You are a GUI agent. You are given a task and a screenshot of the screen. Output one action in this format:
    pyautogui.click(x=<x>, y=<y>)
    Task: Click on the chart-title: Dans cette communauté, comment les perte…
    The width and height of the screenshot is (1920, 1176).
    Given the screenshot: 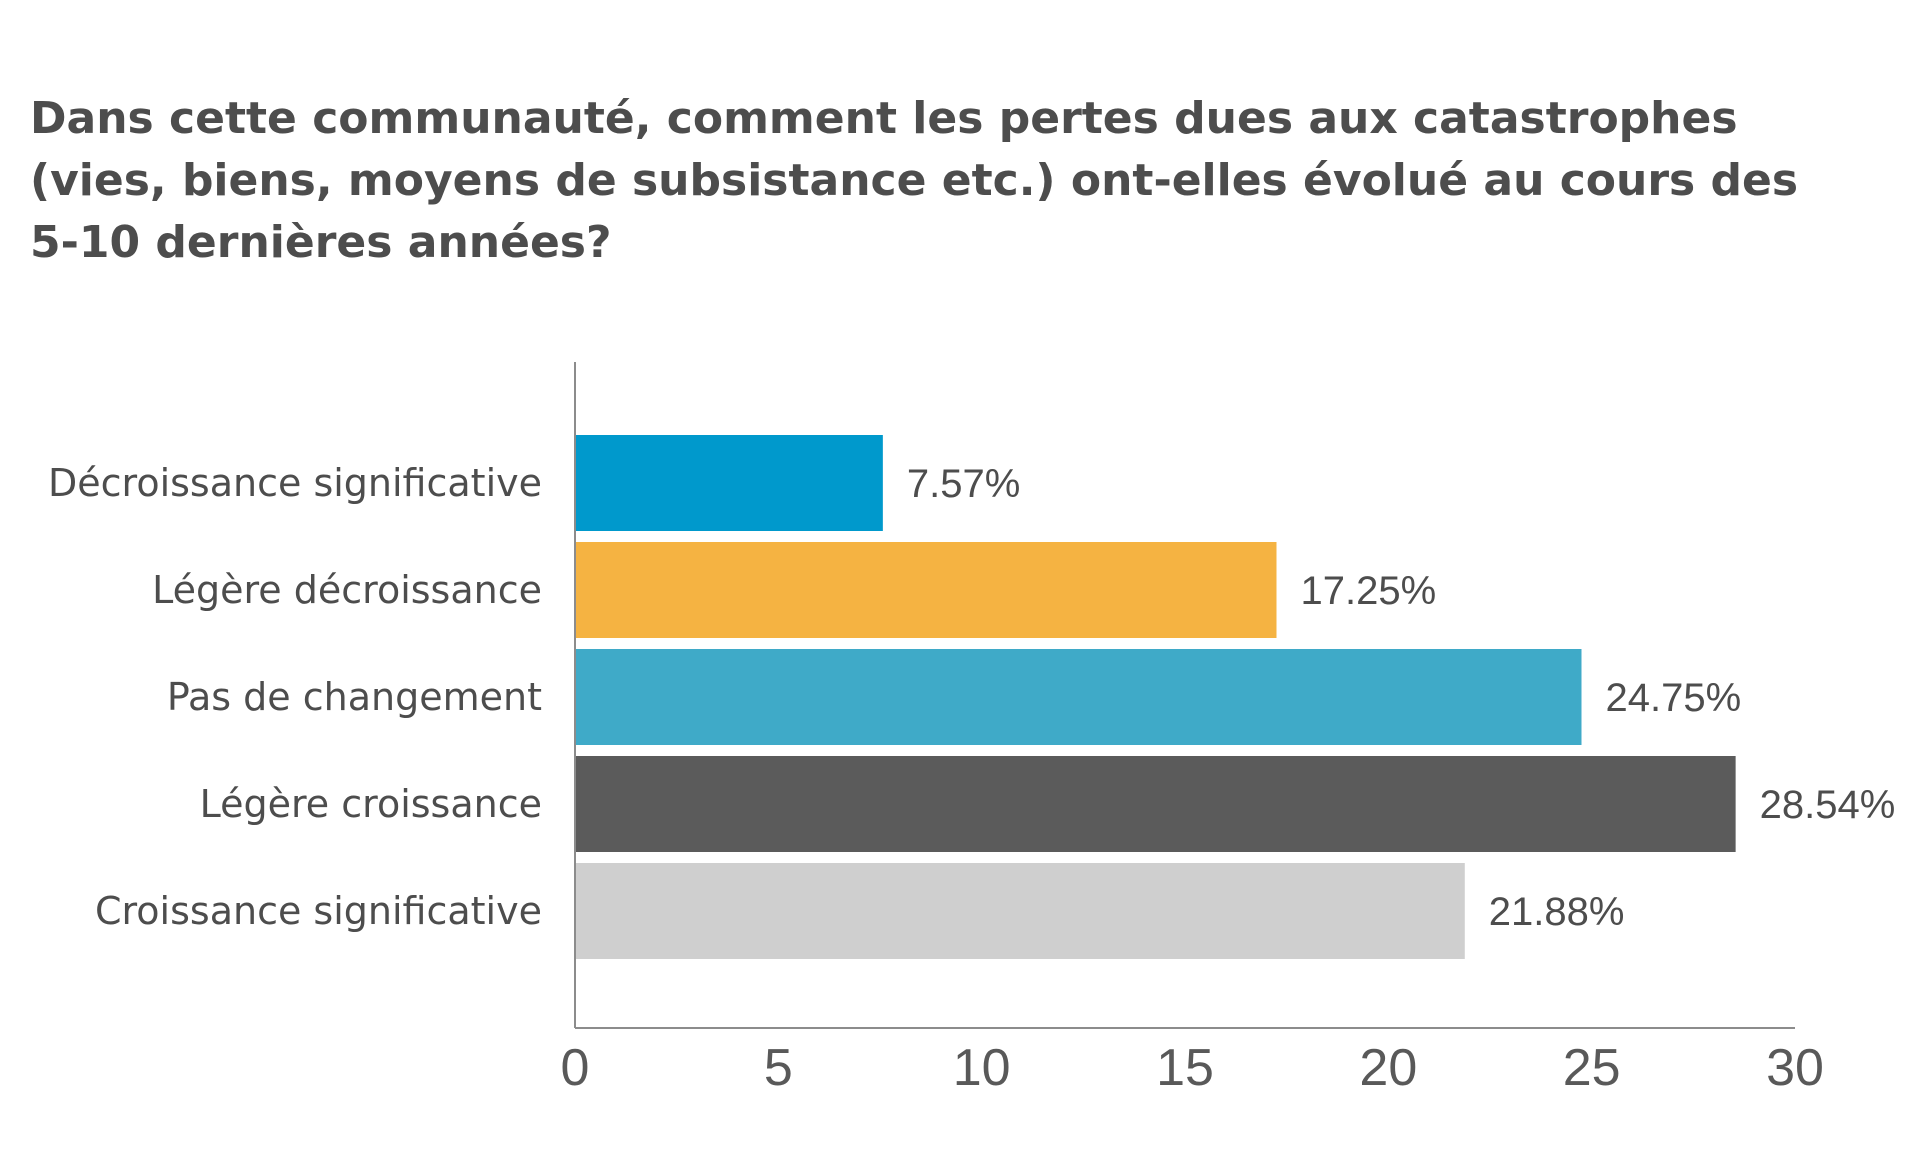 What is the action you would take?
    pyautogui.click(x=914, y=180)
    